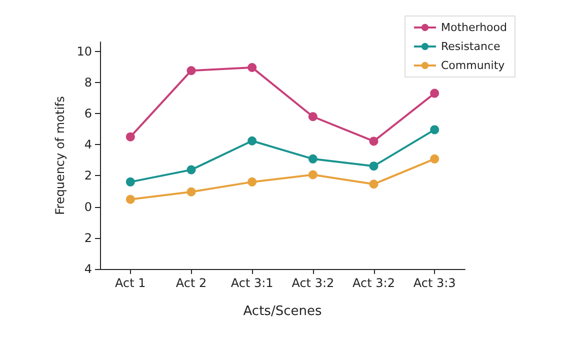  What do you see at coordinates (473, 65) in the screenshot?
I see `legend-label: Community` at bounding box center [473, 65].